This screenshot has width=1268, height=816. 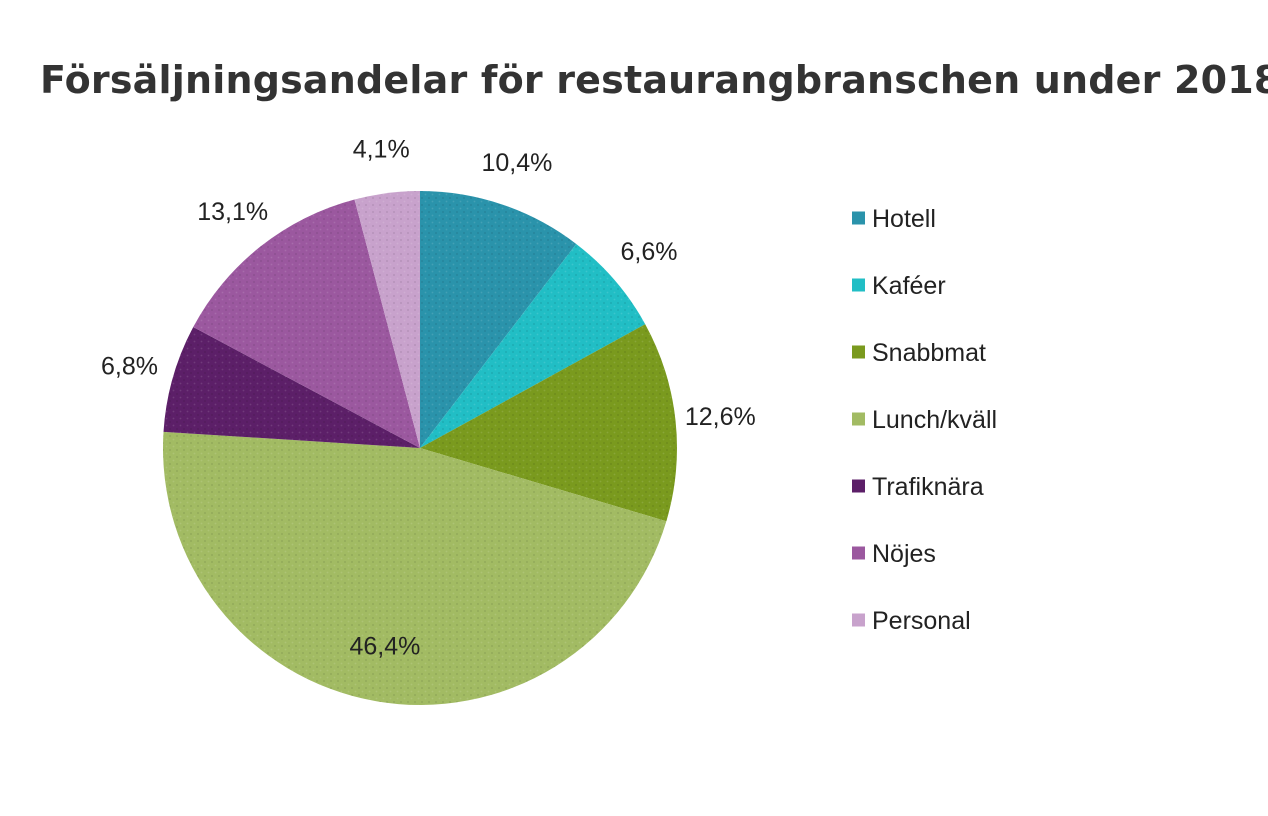 What do you see at coordinates (720, 417) in the screenshot?
I see `data-label-snabbmat: 12,6%` at bounding box center [720, 417].